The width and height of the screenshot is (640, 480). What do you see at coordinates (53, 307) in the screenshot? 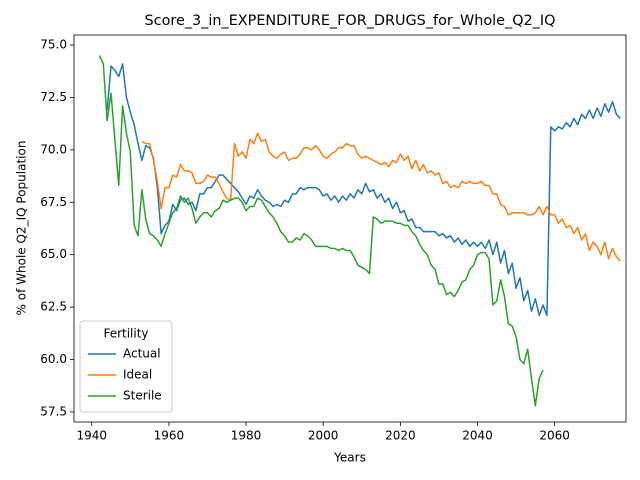
I see `y-tick-label: 62.5` at bounding box center [53, 307].